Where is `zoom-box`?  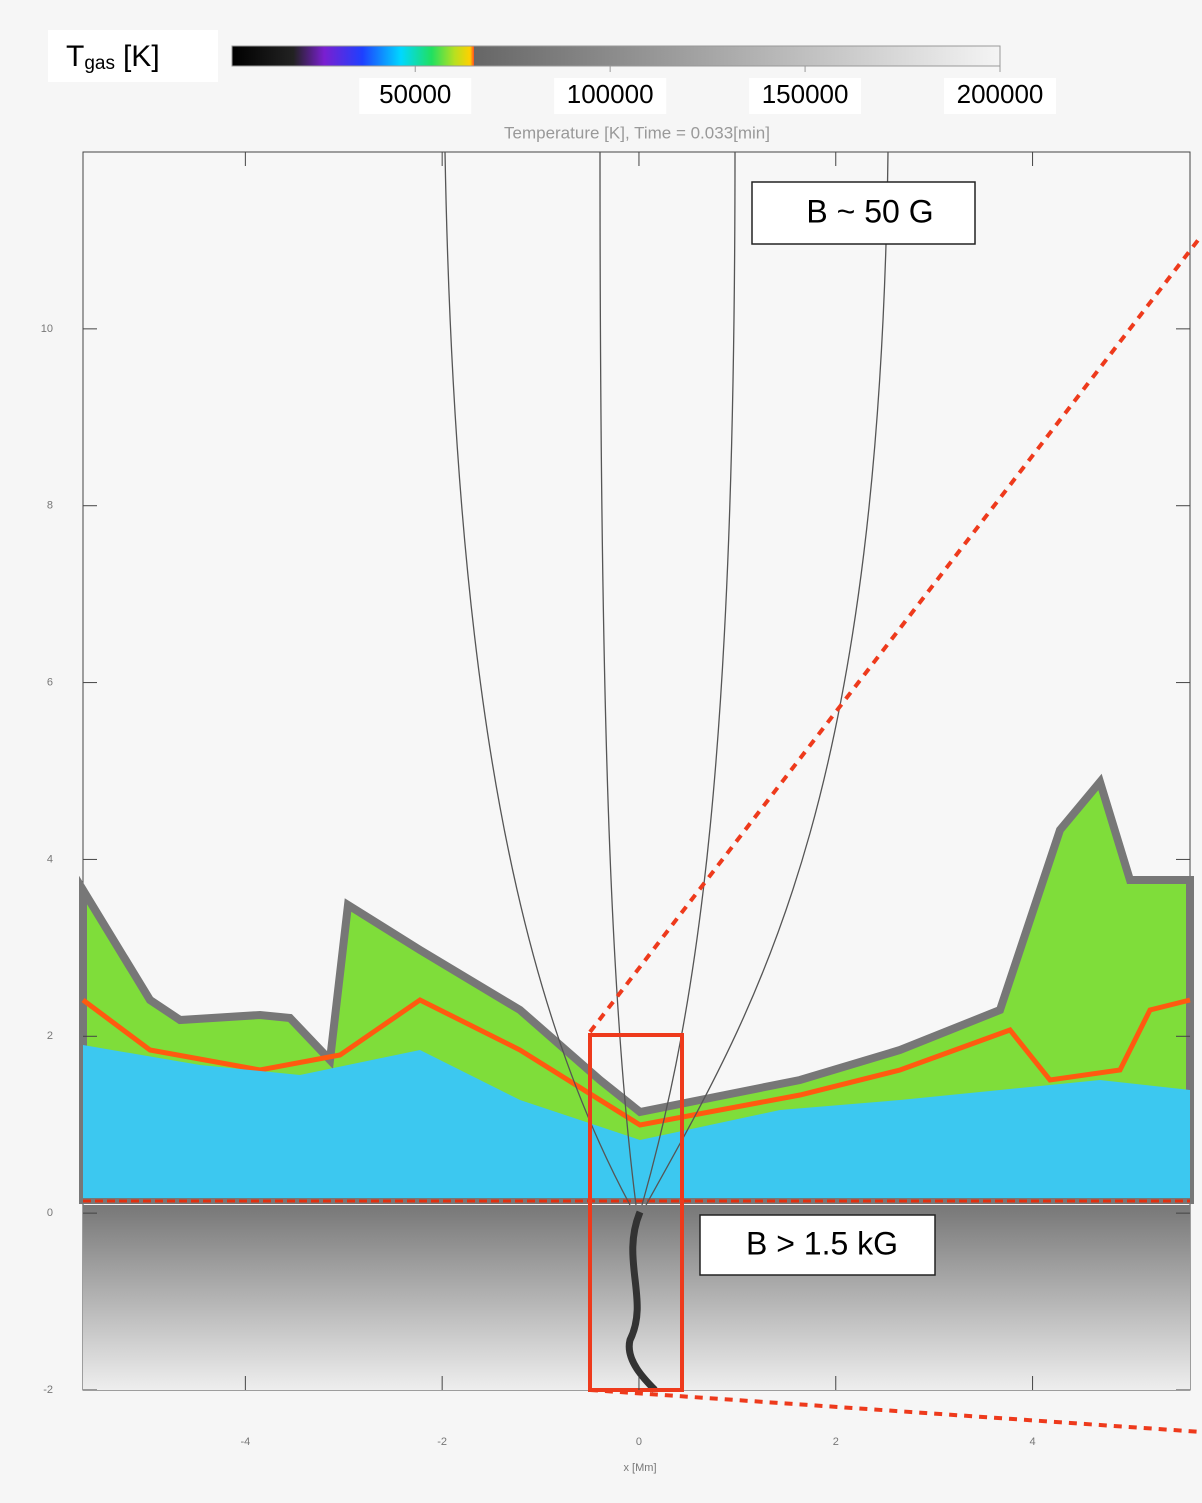 zoom-box is located at coordinates (636, 1212).